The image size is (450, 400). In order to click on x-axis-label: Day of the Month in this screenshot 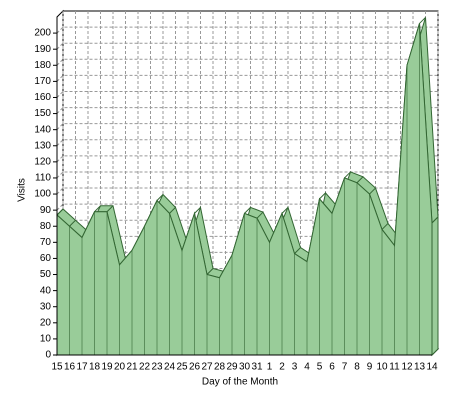, I will do `click(240, 382)`.